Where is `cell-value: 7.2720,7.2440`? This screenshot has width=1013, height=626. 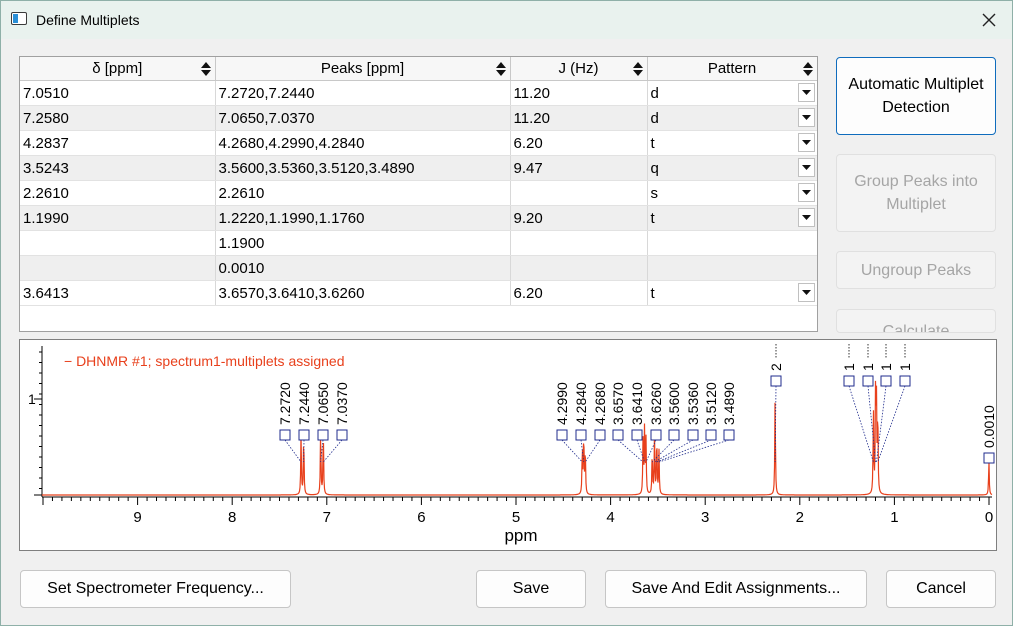
cell-value: 7.2720,7.2440 is located at coordinates (266, 93).